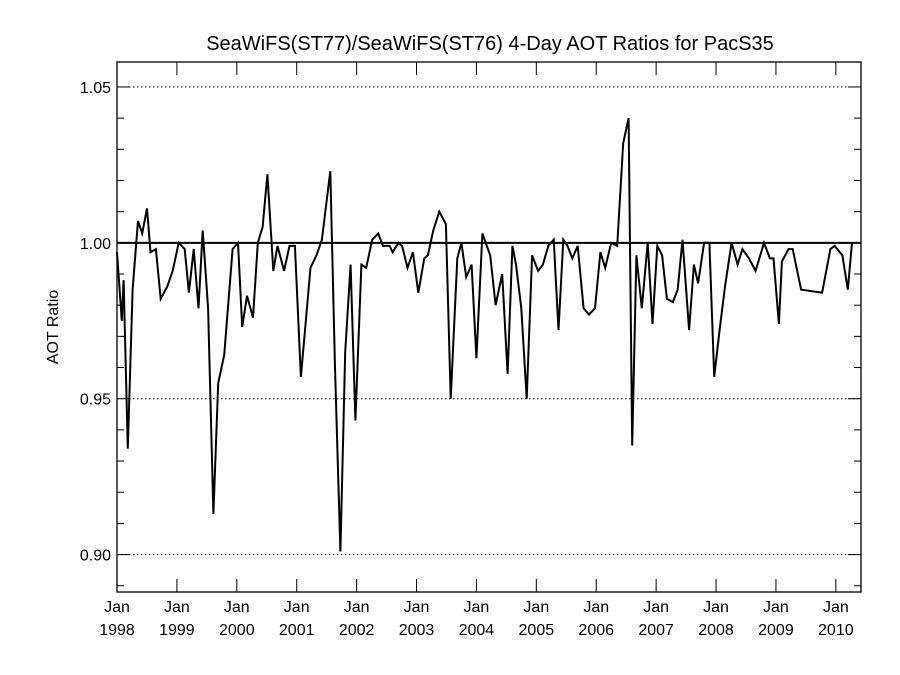 This screenshot has height=675, width=900. Describe the element at coordinates (237, 630) in the screenshot. I see `x-tick-year-label: 2000` at that location.